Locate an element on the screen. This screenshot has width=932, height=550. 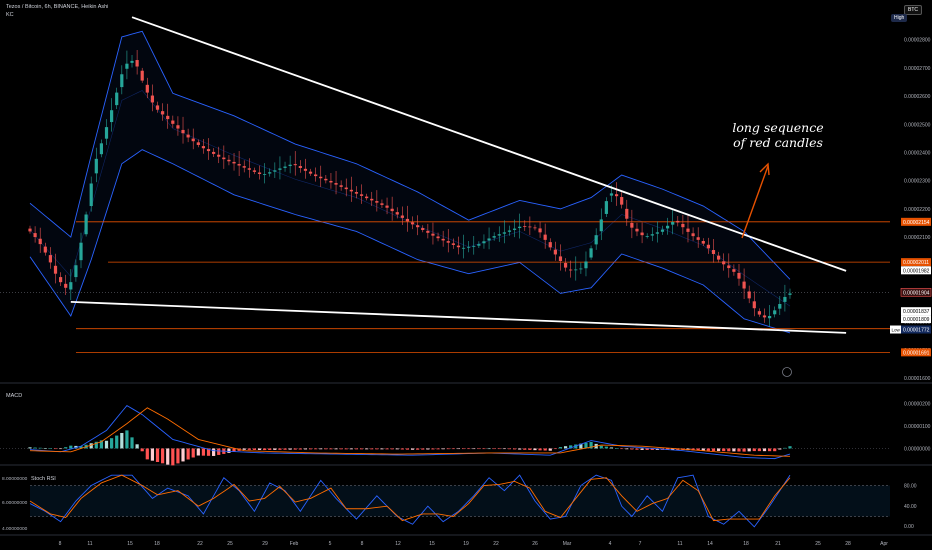
price-tag-label: 0.00001982 is located at coordinates (916, 271).